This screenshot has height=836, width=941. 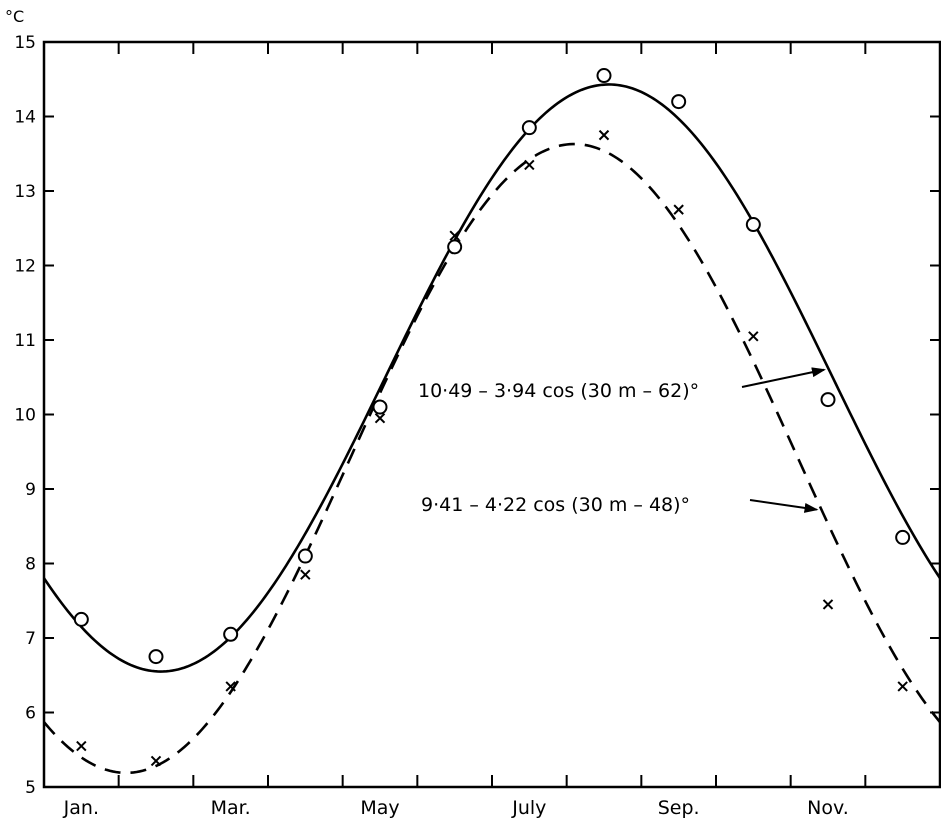 What do you see at coordinates (231, 808) in the screenshot?
I see `x-tick-label: Mar.` at bounding box center [231, 808].